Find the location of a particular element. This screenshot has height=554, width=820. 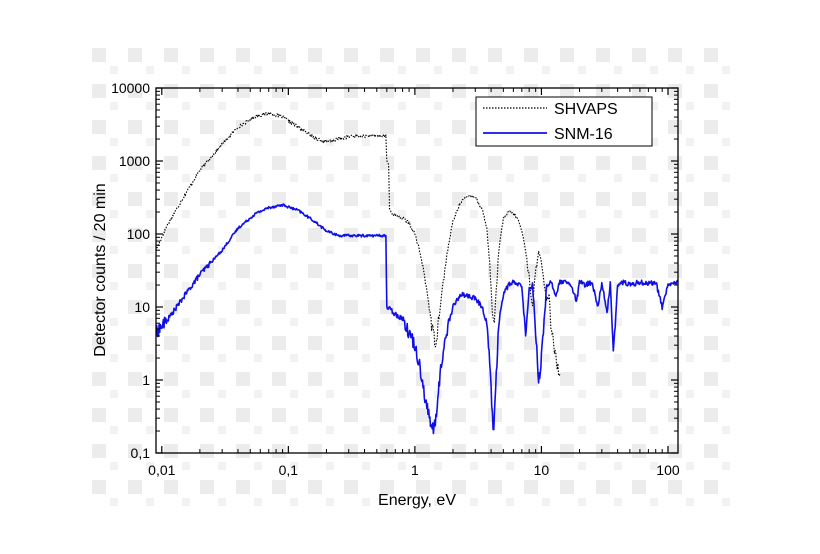

legend: SHVAPS SNM-16 is located at coordinates (564, 121).